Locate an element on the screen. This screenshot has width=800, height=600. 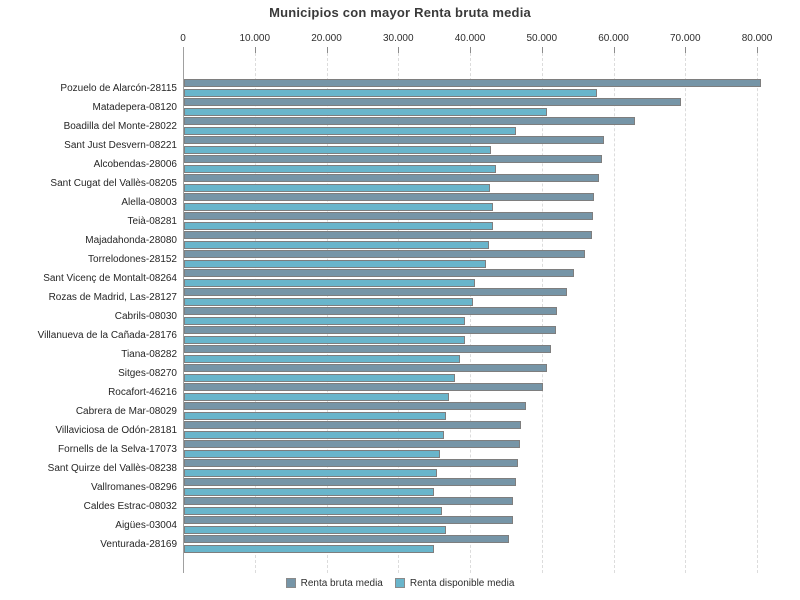
category-label: Rocafort-46216 is located at coordinates (142, 392).